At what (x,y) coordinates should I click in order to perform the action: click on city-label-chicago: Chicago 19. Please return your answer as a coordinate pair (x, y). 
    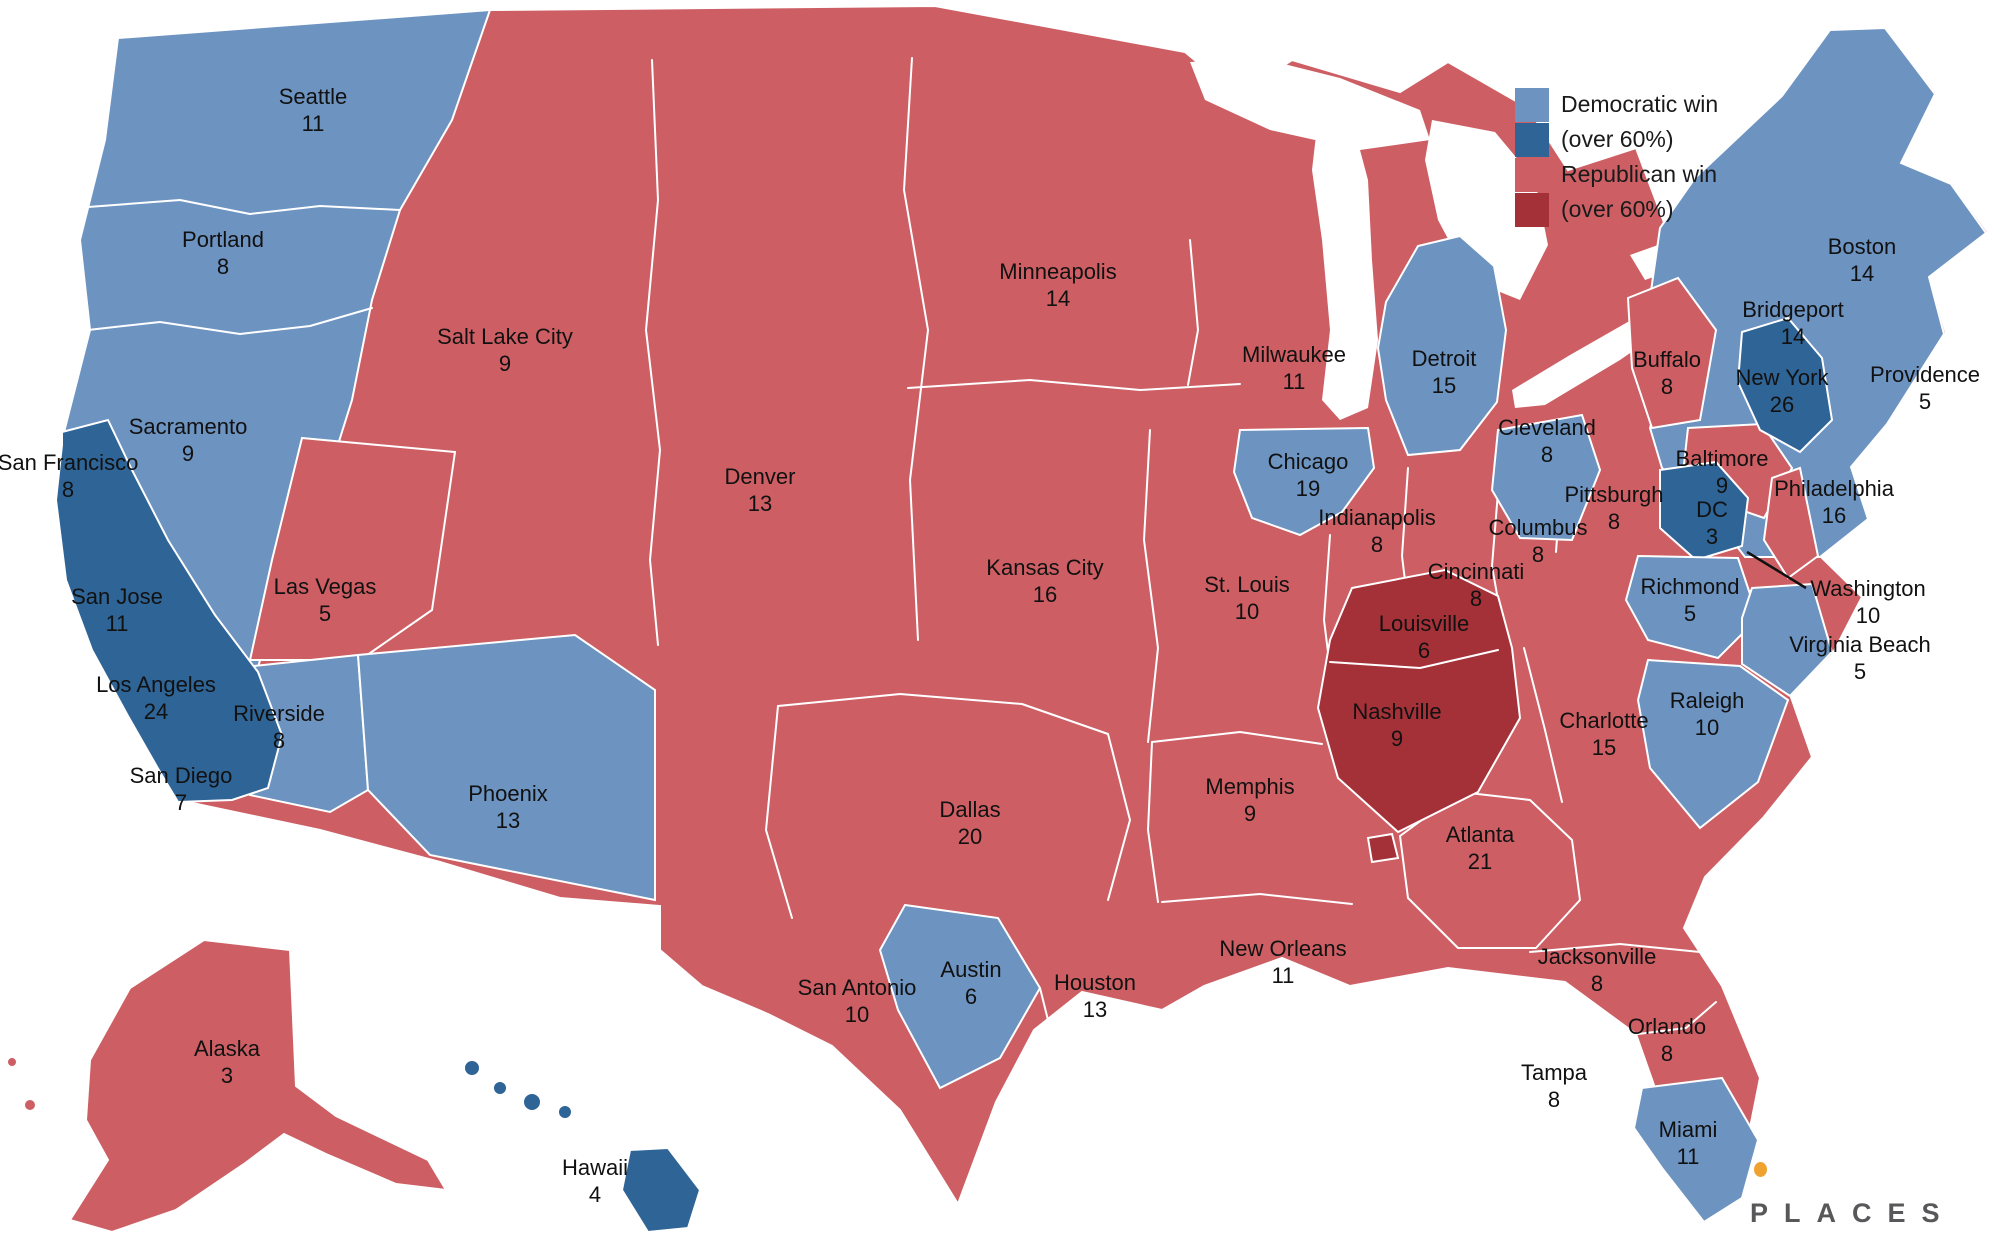
    Looking at the image, I should click on (1308, 475).